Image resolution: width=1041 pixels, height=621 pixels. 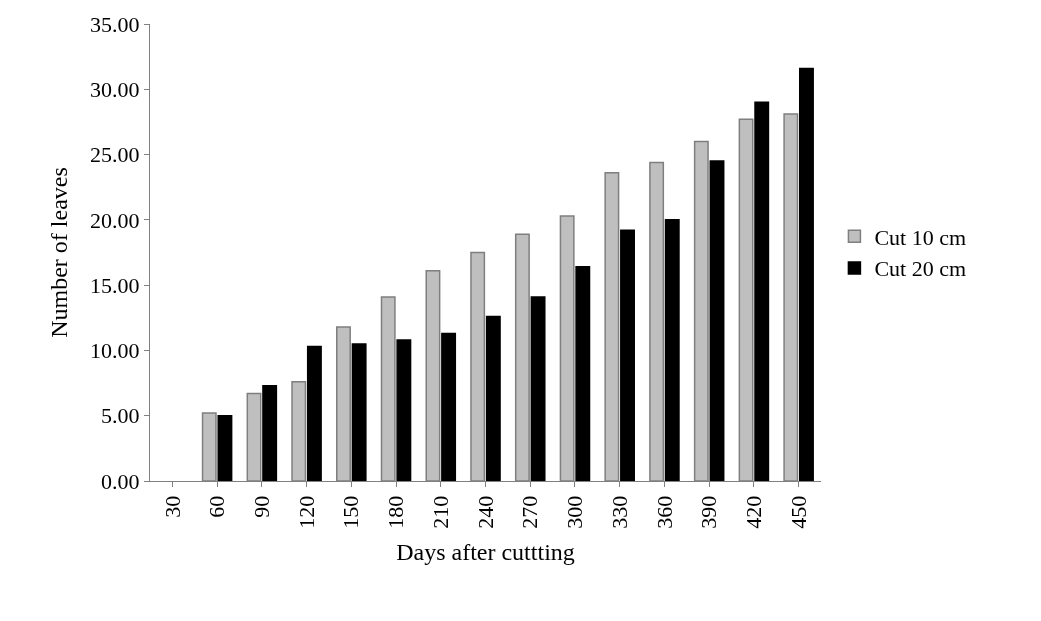 I want to click on x-tick-label: 150, so click(x=351, y=512).